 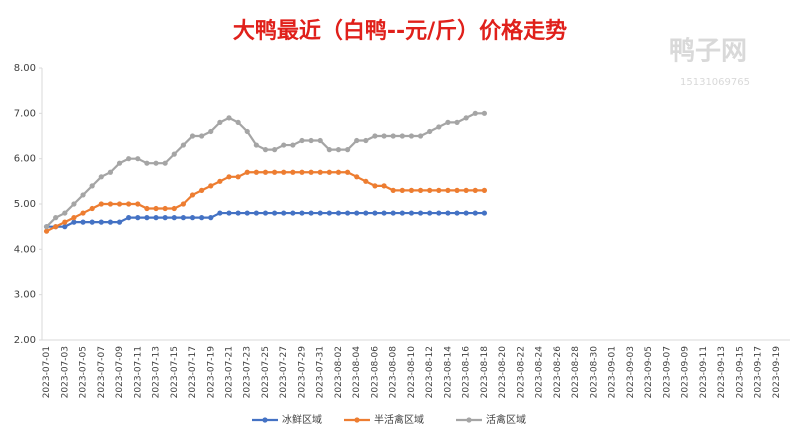 What do you see at coordinates (613, 372) in the screenshot?
I see `x-tick-label: 2023-09-01` at bounding box center [613, 372].